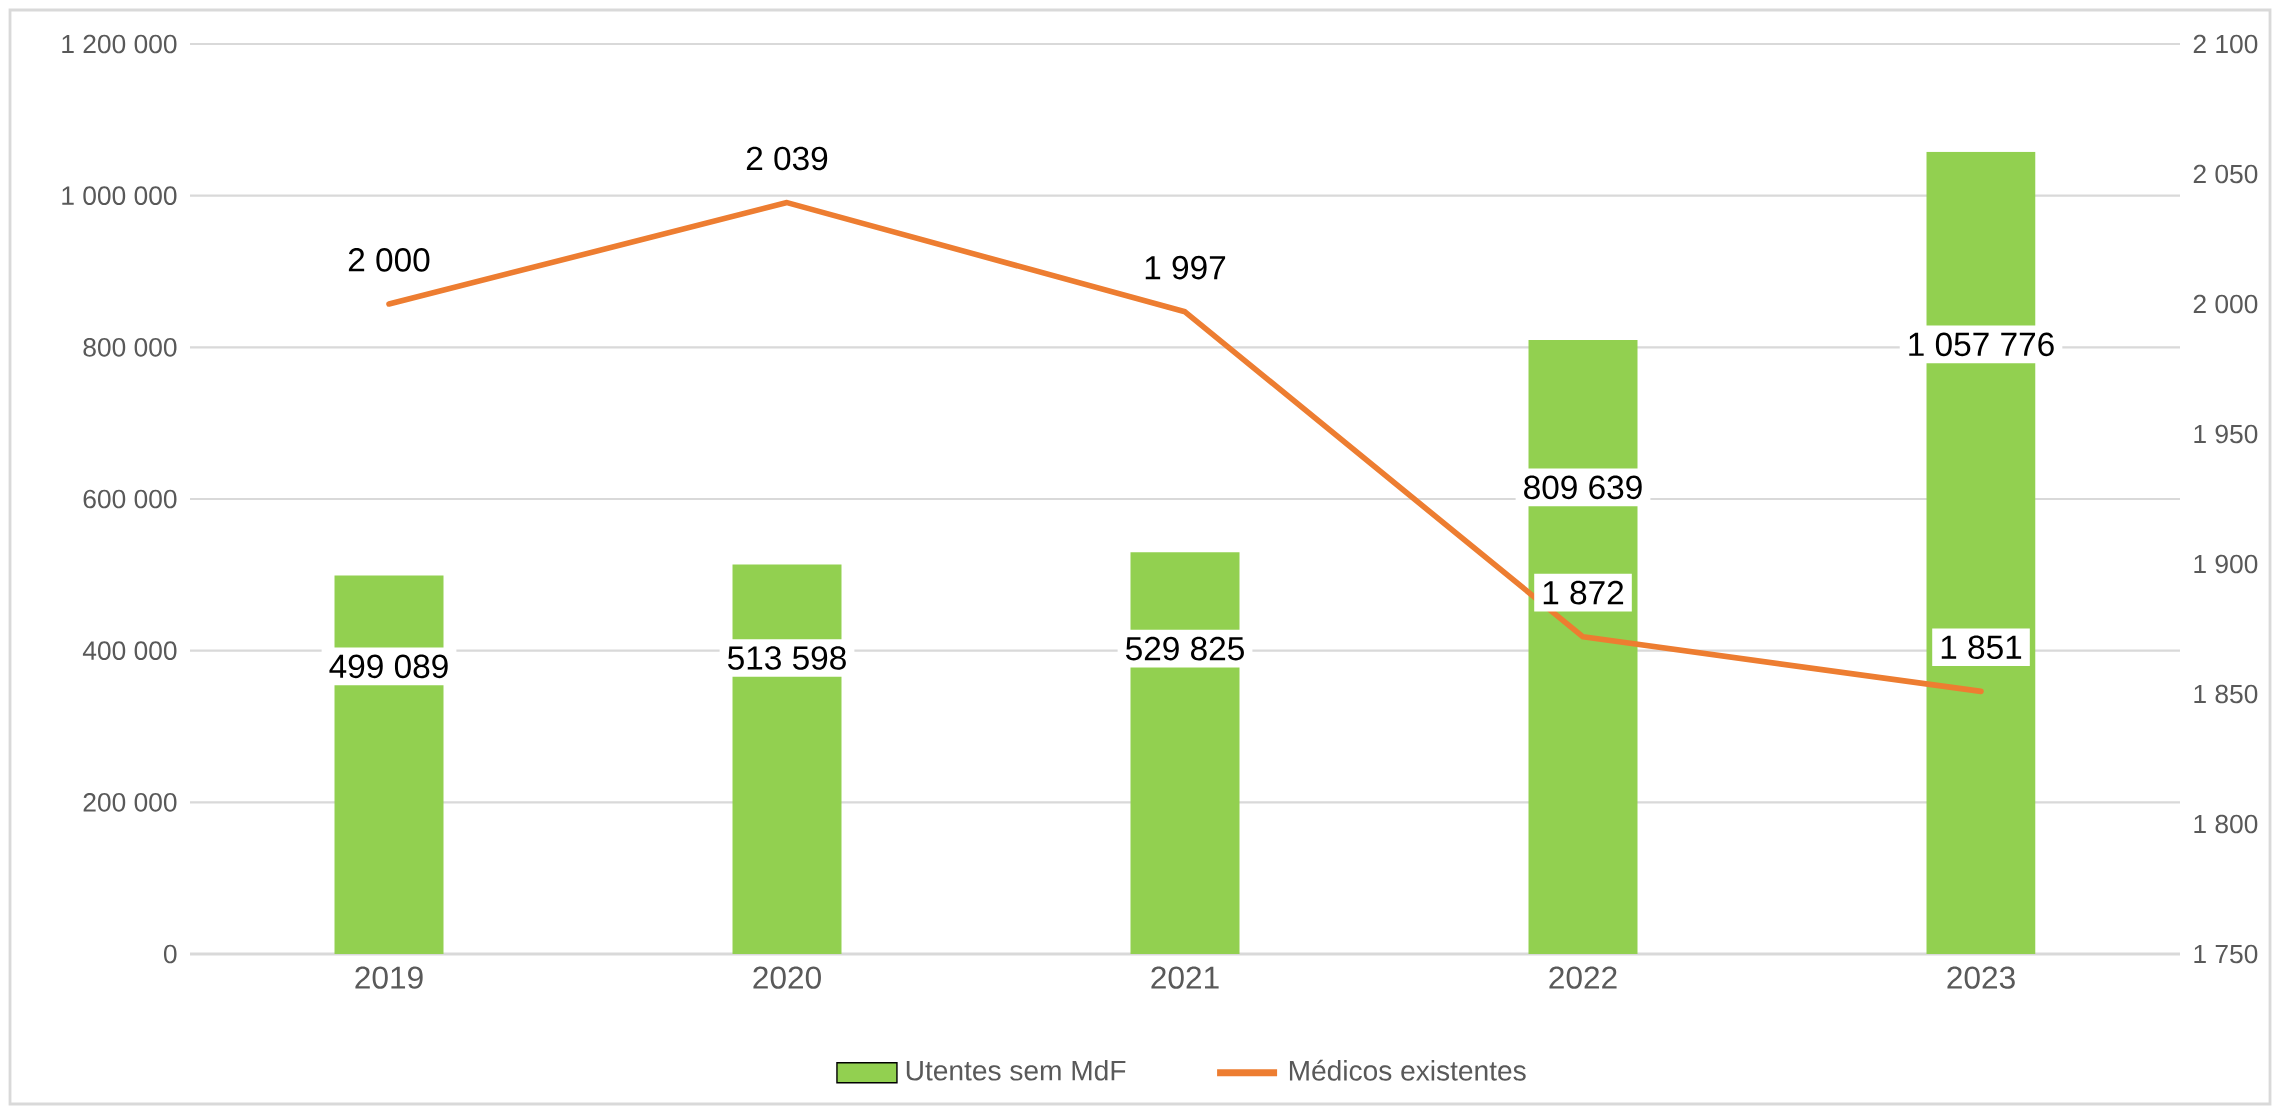  What do you see at coordinates (388, 666) in the screenshot?
I see `data-label: 499 089` at bounding box center [388, 666].